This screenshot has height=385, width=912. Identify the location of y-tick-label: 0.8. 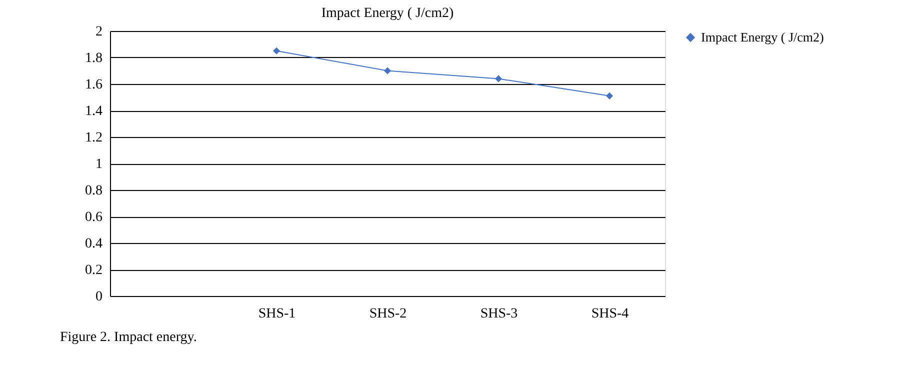
(93, 191).